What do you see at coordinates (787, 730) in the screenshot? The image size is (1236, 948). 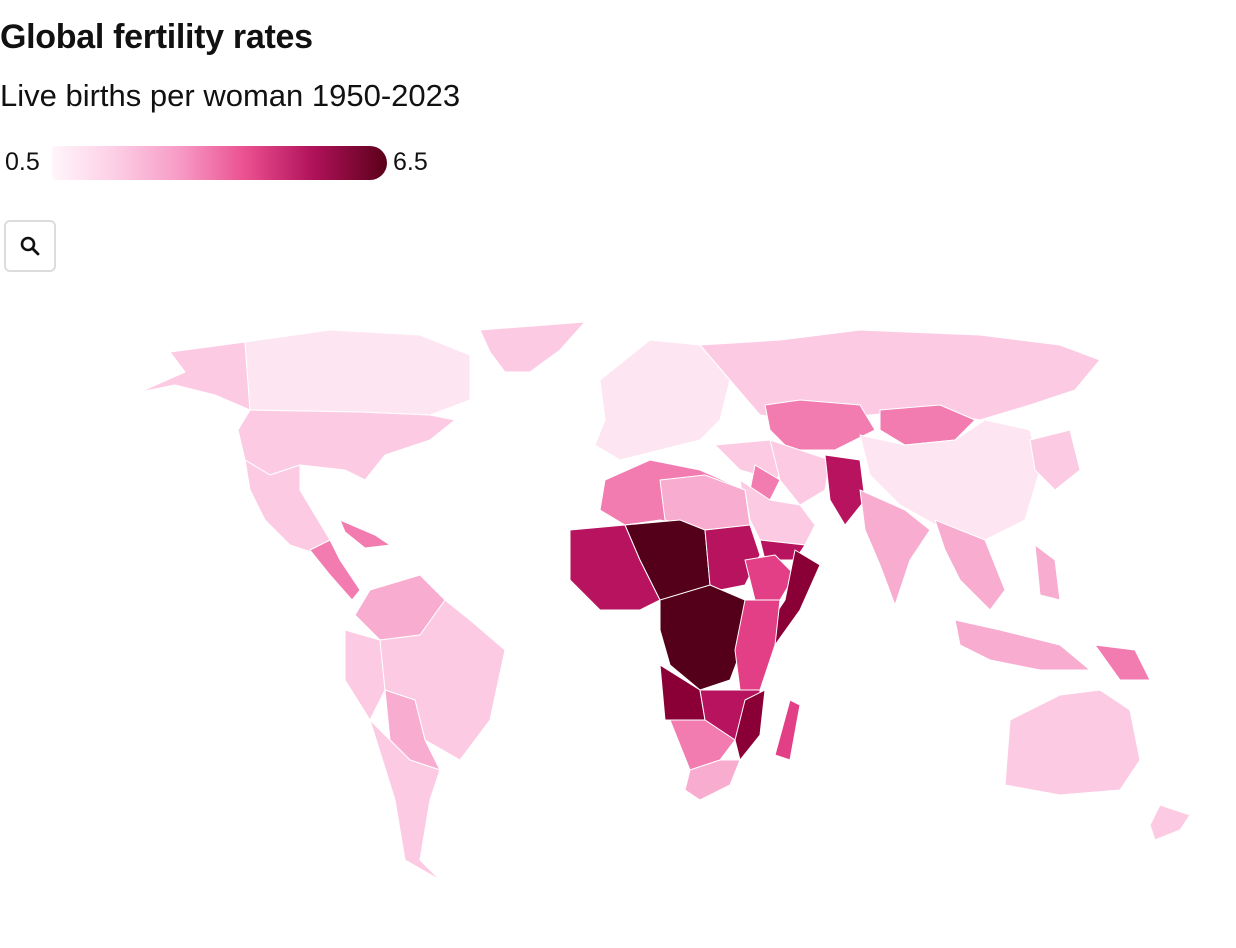 I see `region-madagascar` at bounding box center [787, 730].